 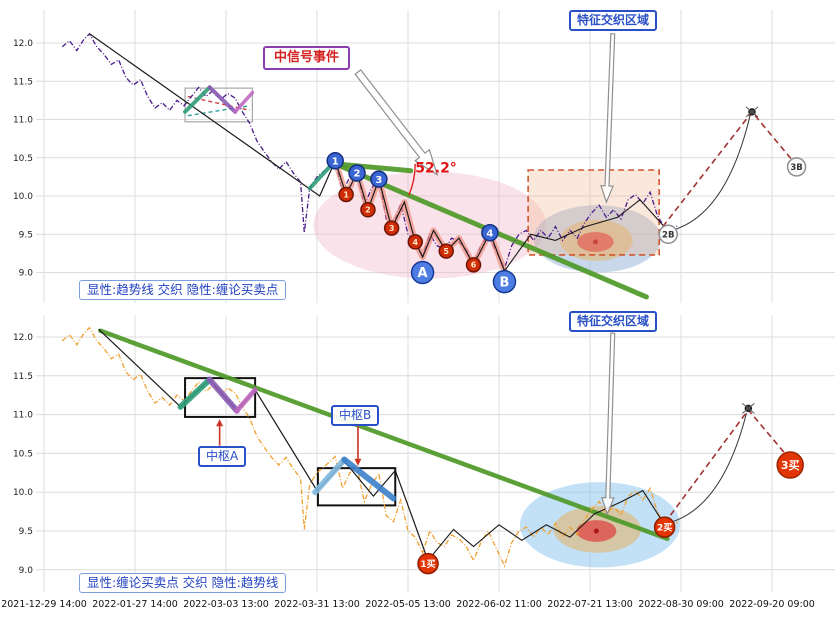 What do you see at coordinates (772, 604) in the screenshot?
I see `x-axis-label: 2022-09-20 09:00` at bounding box center [772, 604].